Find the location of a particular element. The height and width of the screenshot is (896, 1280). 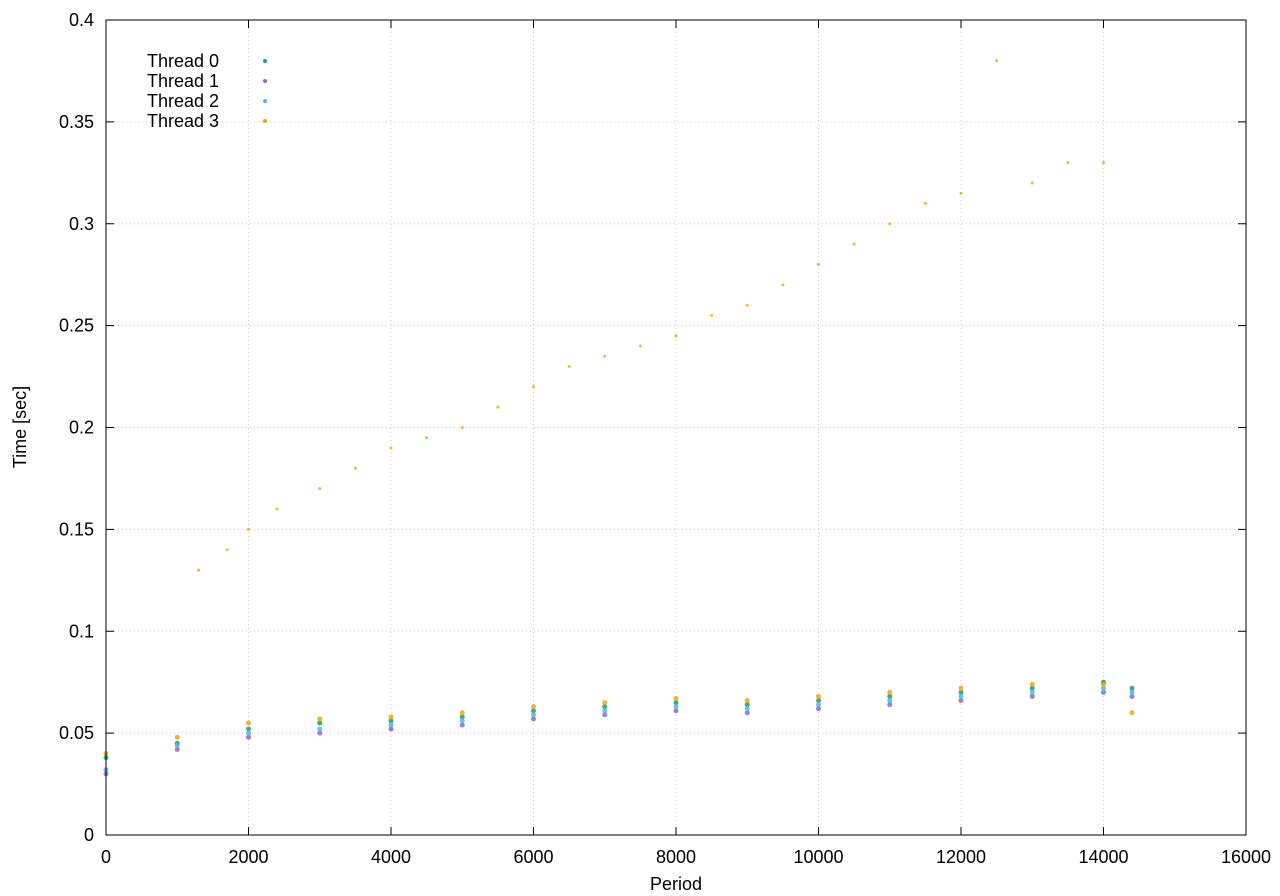

x-tick-label: 14000 is located at coordinates (1103, 857).